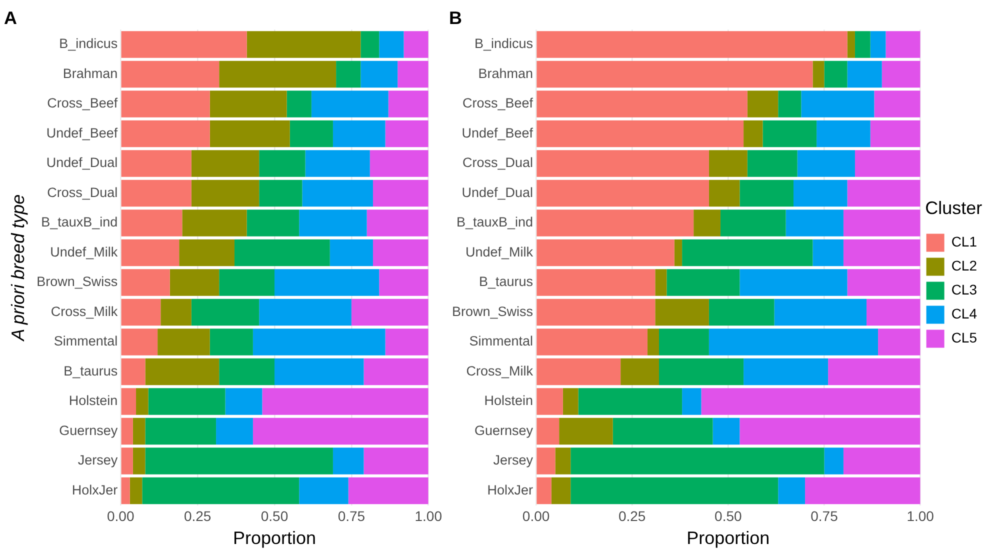  What do you see at coordinates (964, 290) in the screenshot?
I see `legend-label: CL3` at bounding box center [964, 290].